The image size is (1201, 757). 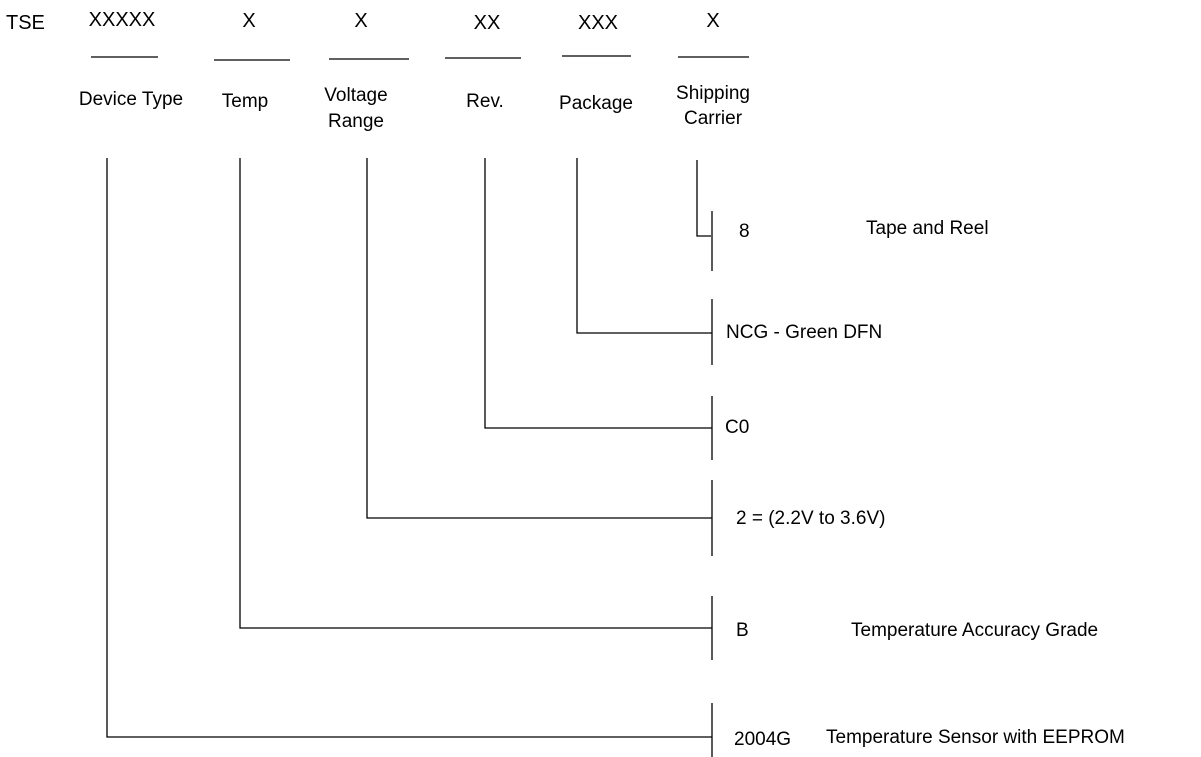 I want to click on option-code: C0, so click(x=737, y=427).